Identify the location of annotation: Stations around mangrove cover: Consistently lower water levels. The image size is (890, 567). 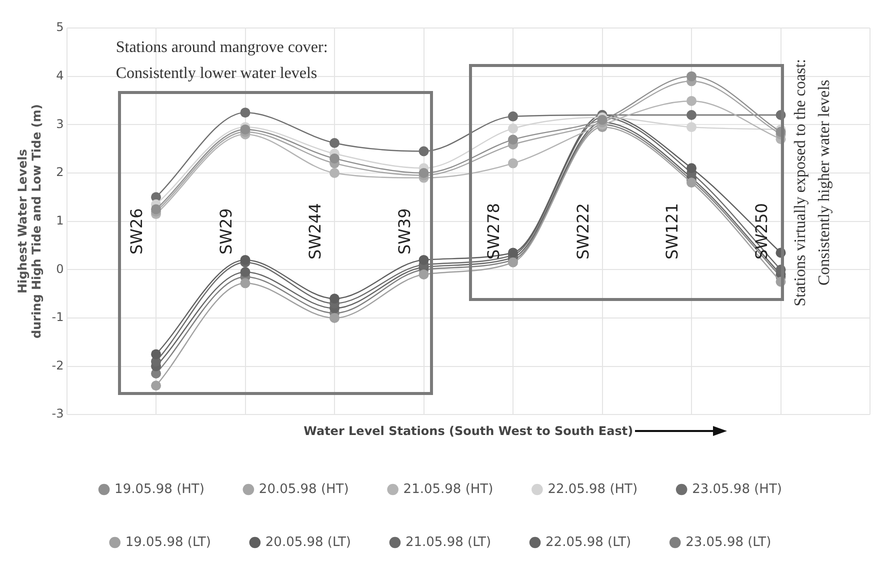
(222, 60).